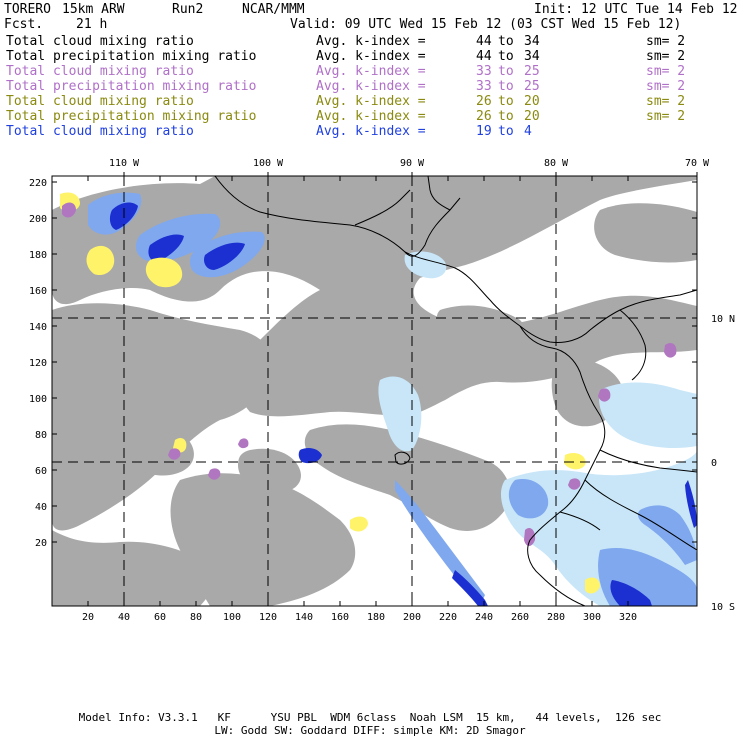 Image resolution: width=740 pixels, height=740 pixels. Describe the element at coordinates (38, 399) in the screenshot. I see `y-tick-label: 100` at that location.